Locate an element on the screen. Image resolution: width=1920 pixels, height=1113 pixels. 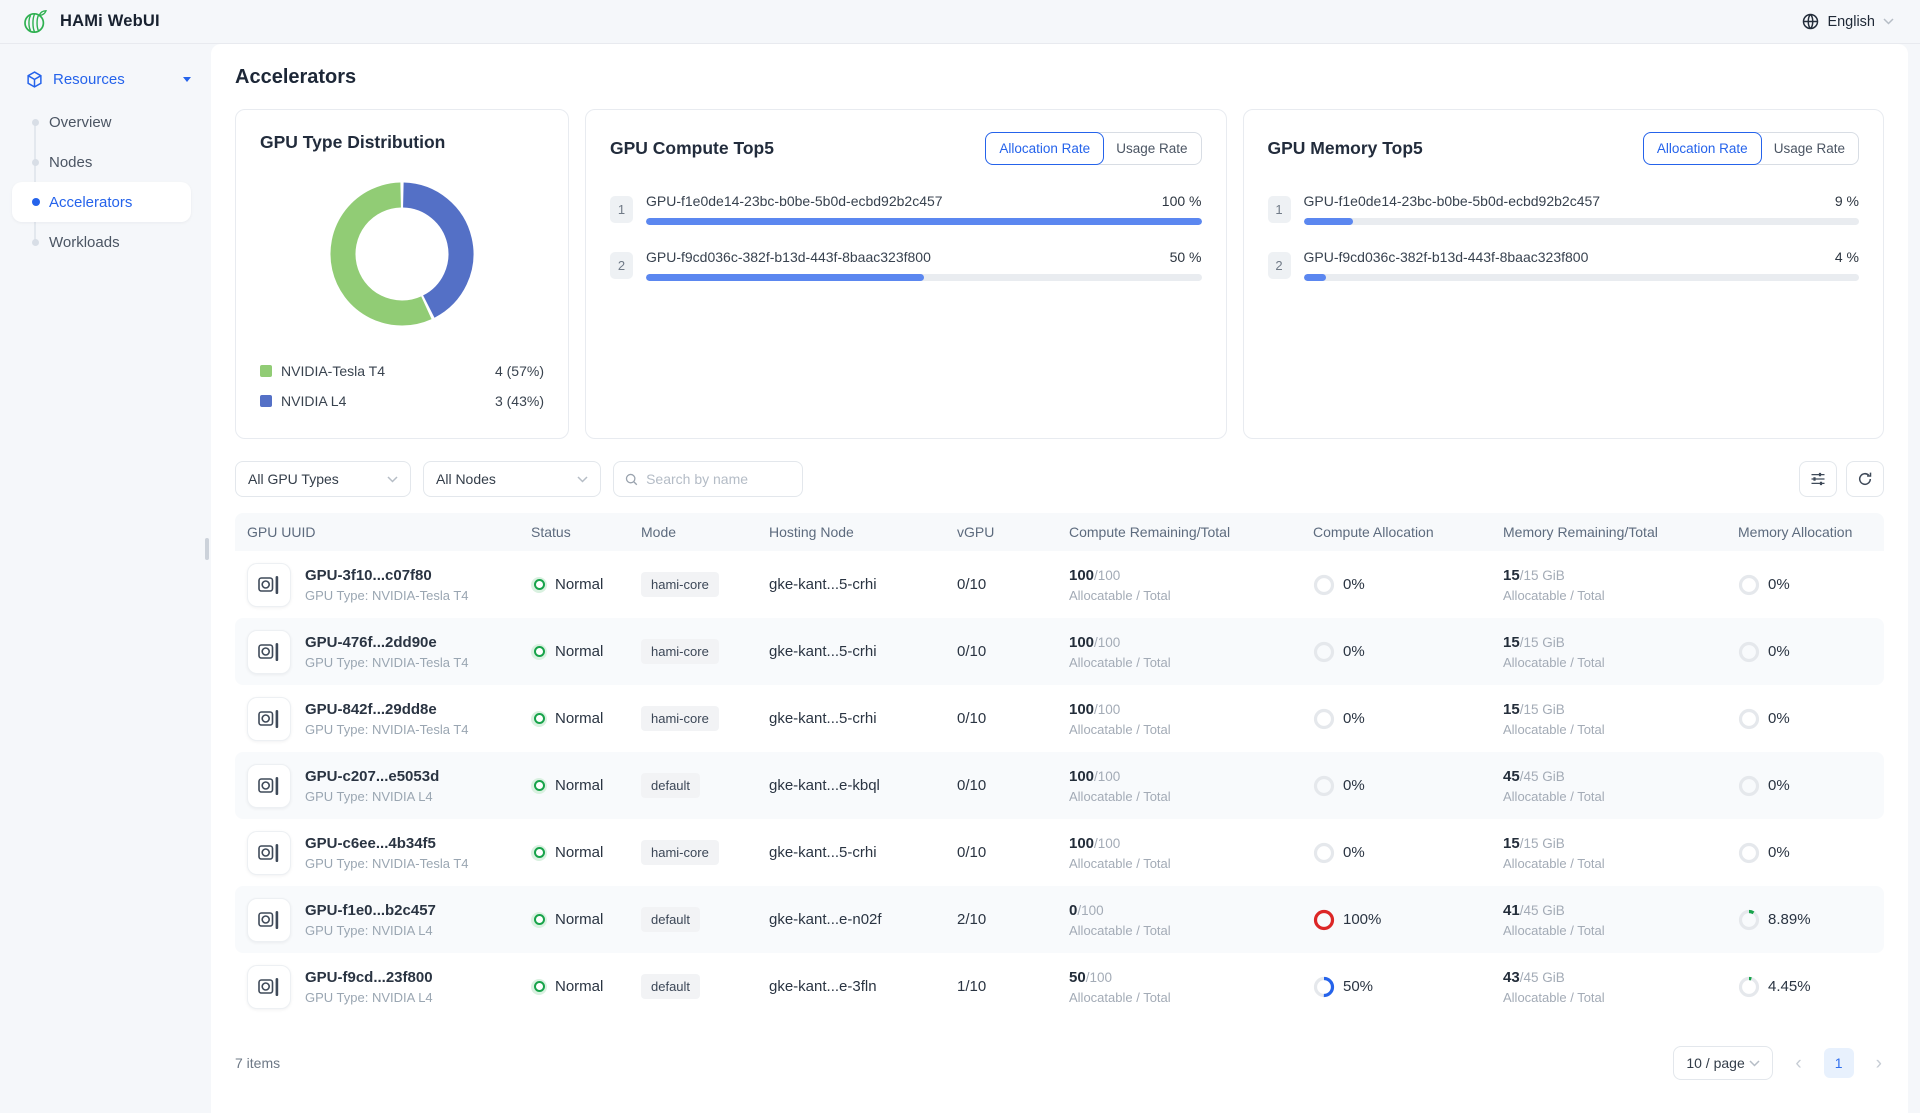
prev-page-button: ‹ is located at coordinates (1798, 1063).